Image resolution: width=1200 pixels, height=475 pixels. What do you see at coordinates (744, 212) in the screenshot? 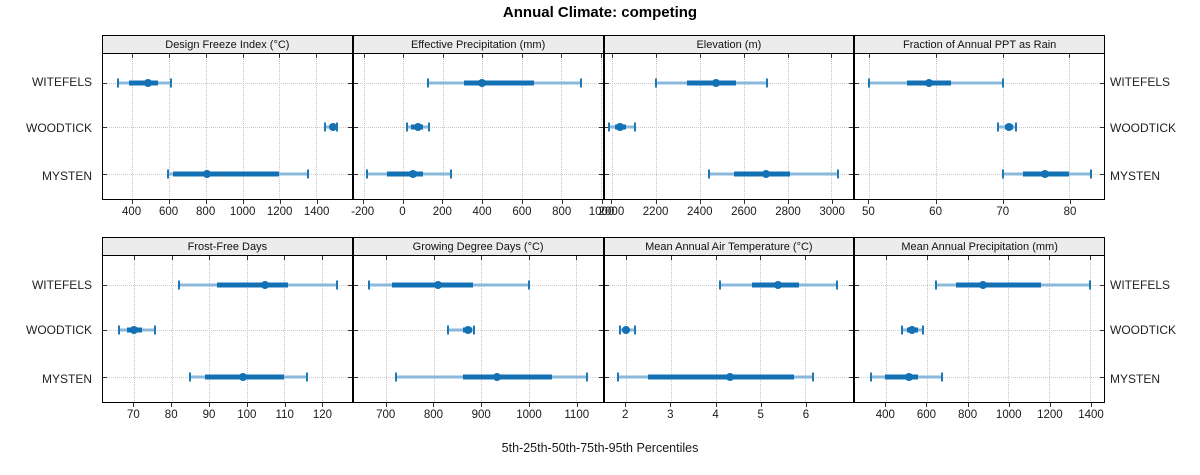
I see `x-tick-label: 2600` at bounding box center [744, 212].